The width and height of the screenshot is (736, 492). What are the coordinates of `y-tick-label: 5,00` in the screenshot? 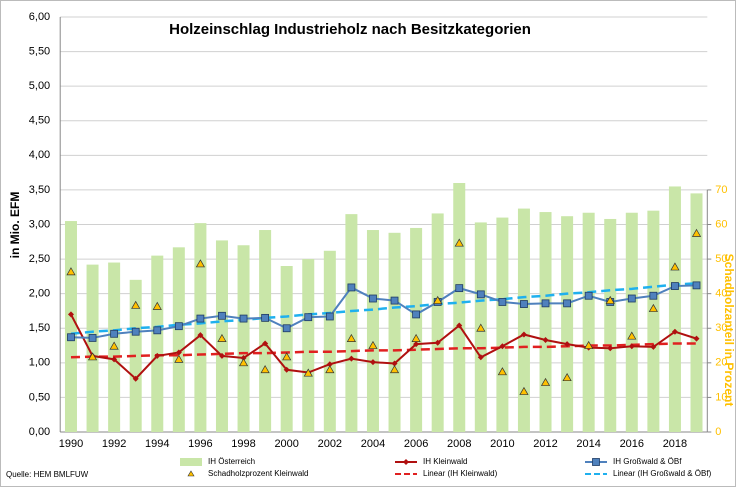 It's located at (39, 86).